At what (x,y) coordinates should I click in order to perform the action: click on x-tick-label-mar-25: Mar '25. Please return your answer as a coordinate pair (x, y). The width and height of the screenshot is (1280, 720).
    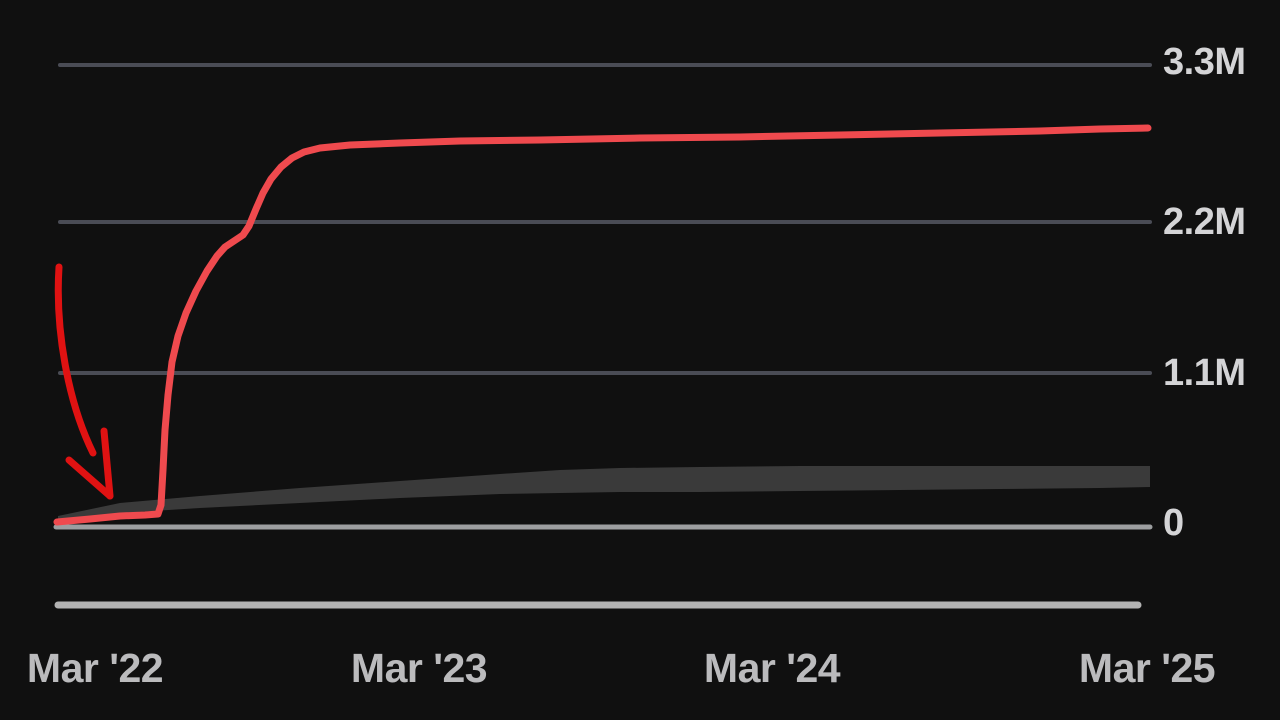
    Looking at the image, I should click on (1147, 668).